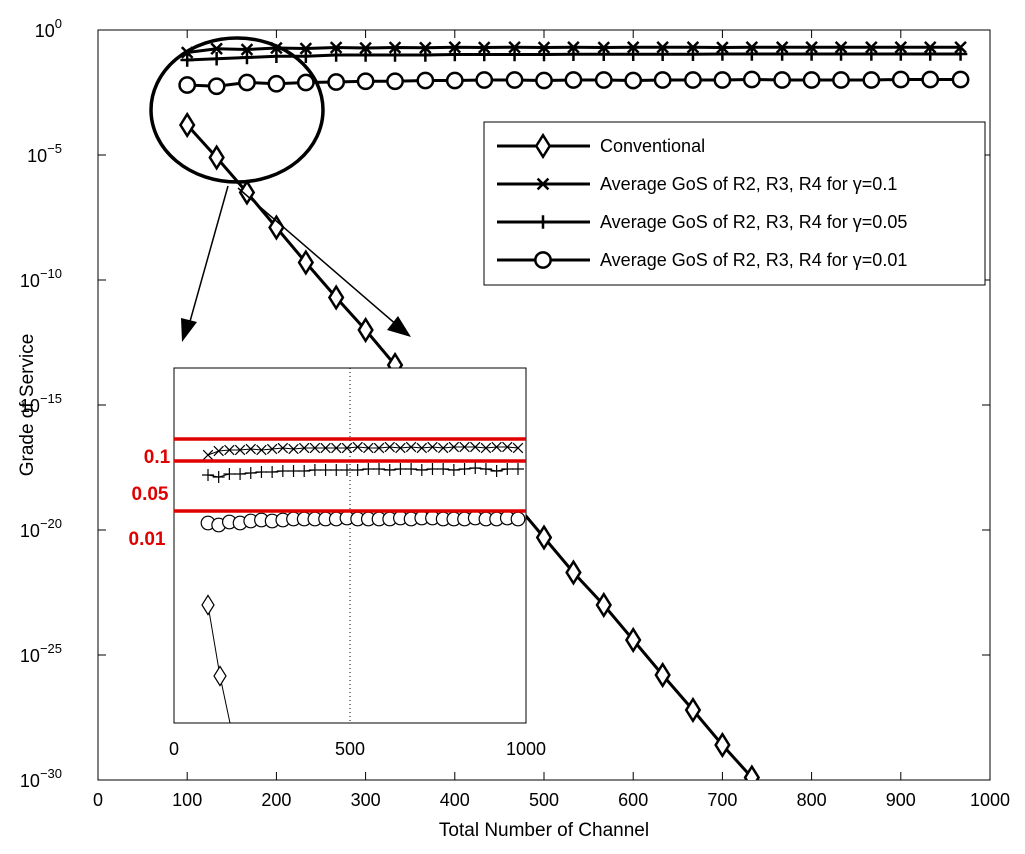 The image size is (1025, 854). Describe the element at coordinates (237, 110) in the screenshot. I see `zoom-ellipse` at that location.